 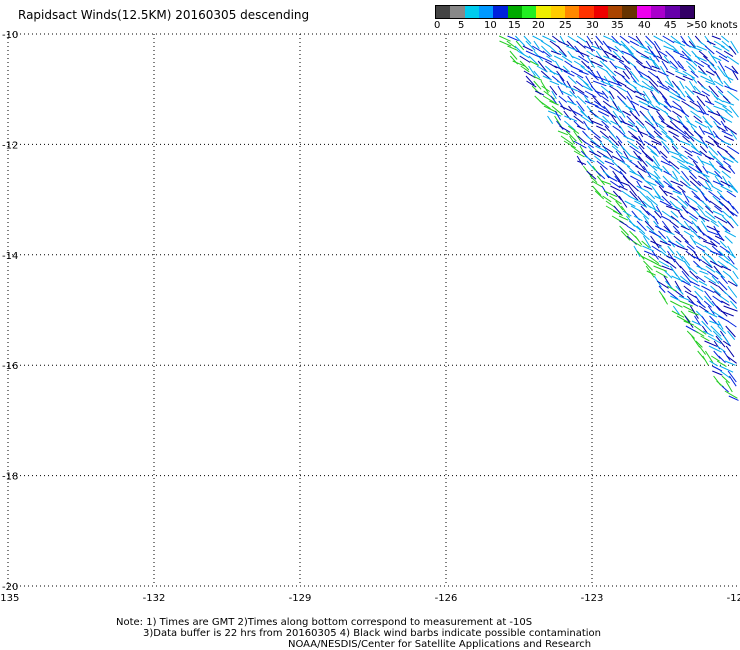 What do you see at coordinates (583, 27) in the screenshot?
I see `colorbar-labels: 0 5 10 15 20 25 30 35 40 45 >50 knots` at bounding box center [583, 27].